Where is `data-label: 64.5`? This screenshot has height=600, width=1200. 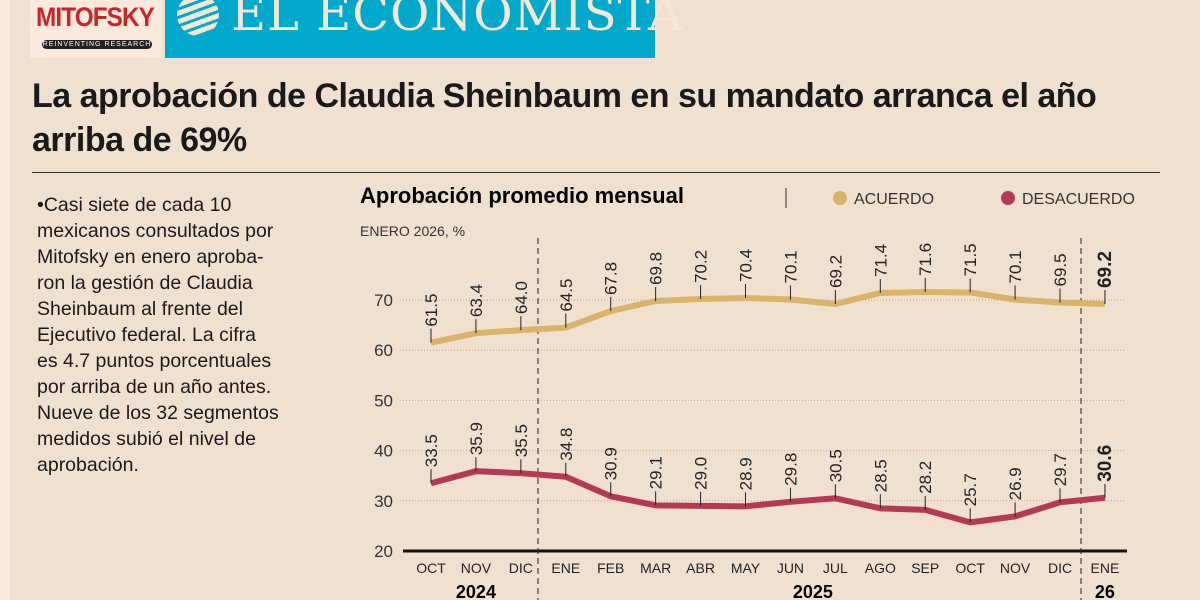
data-label: 64.5 is located at coordinates (566, 295).